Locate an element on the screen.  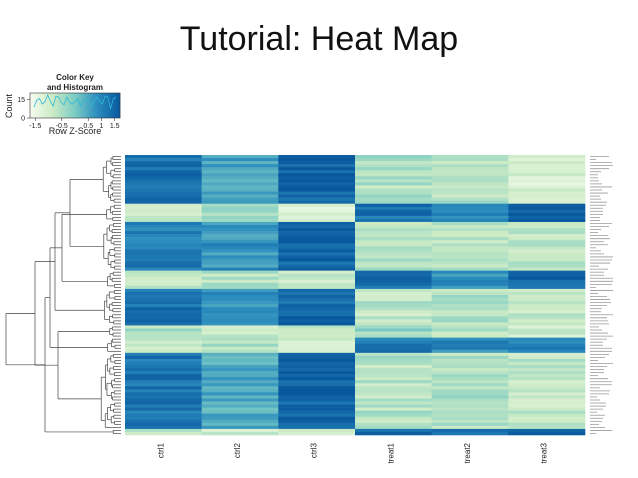
color-key-ytick-label: 0 is located at coordinates (23, 119).